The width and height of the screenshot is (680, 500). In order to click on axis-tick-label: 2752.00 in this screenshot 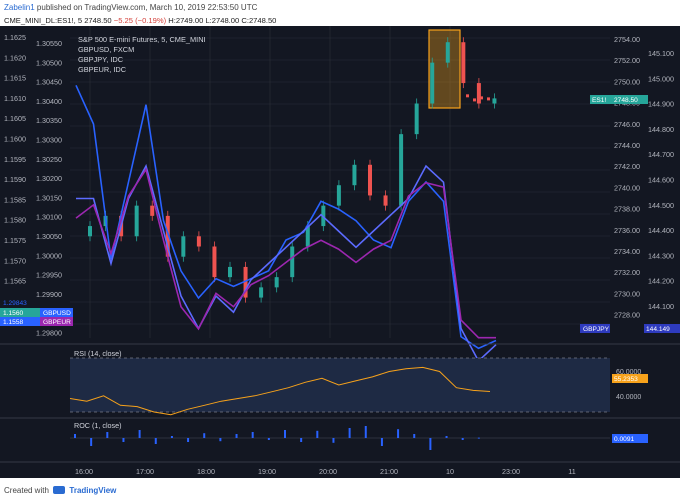, I will do `click(627, 60)`.